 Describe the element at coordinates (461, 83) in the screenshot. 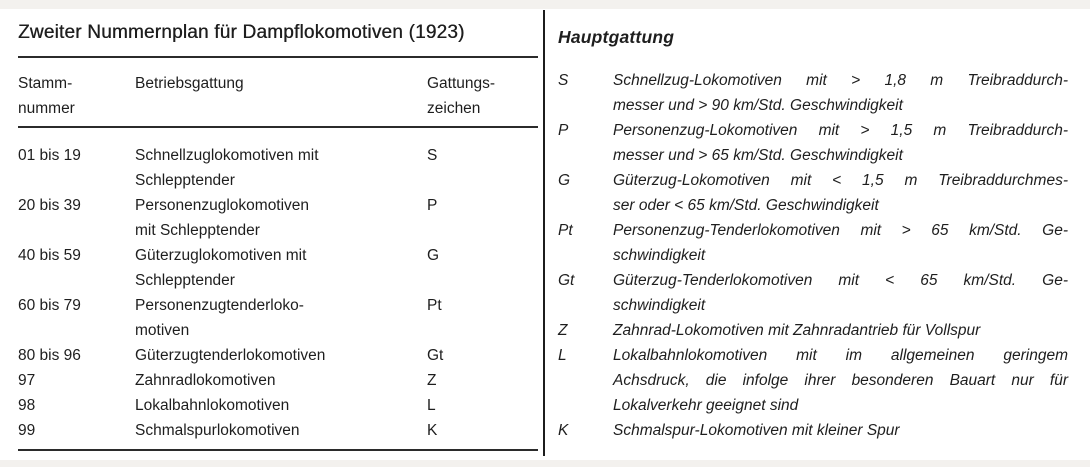

I see `column-header-line: Gattungs-` at that location.